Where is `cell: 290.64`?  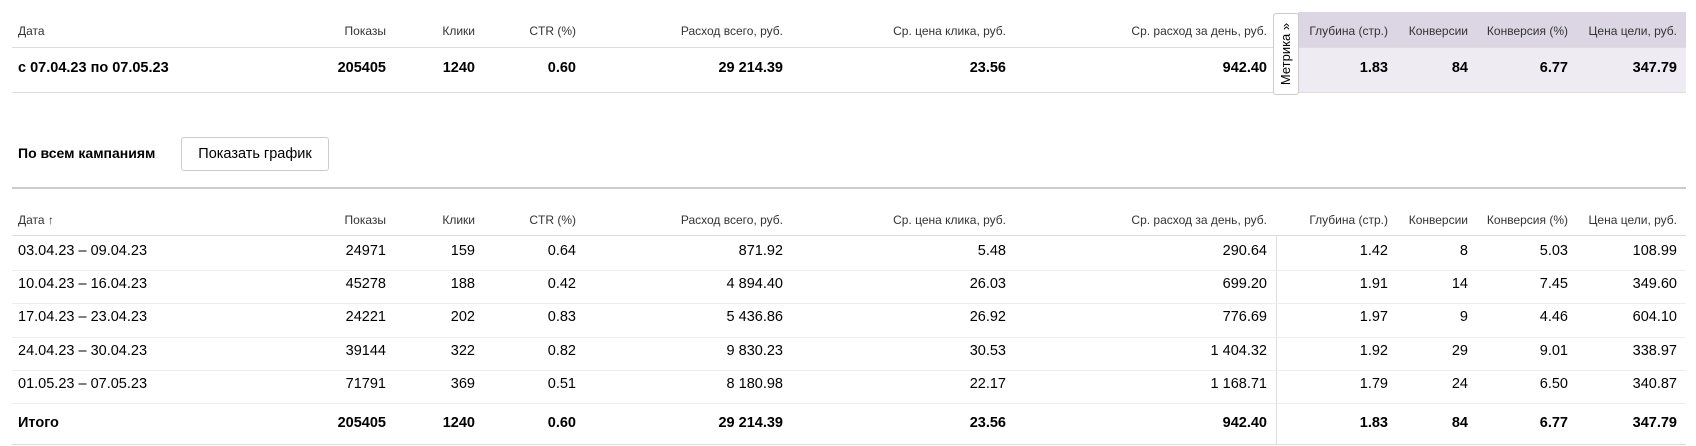
cell: 290.64 is located at coordinates (1244, 251).